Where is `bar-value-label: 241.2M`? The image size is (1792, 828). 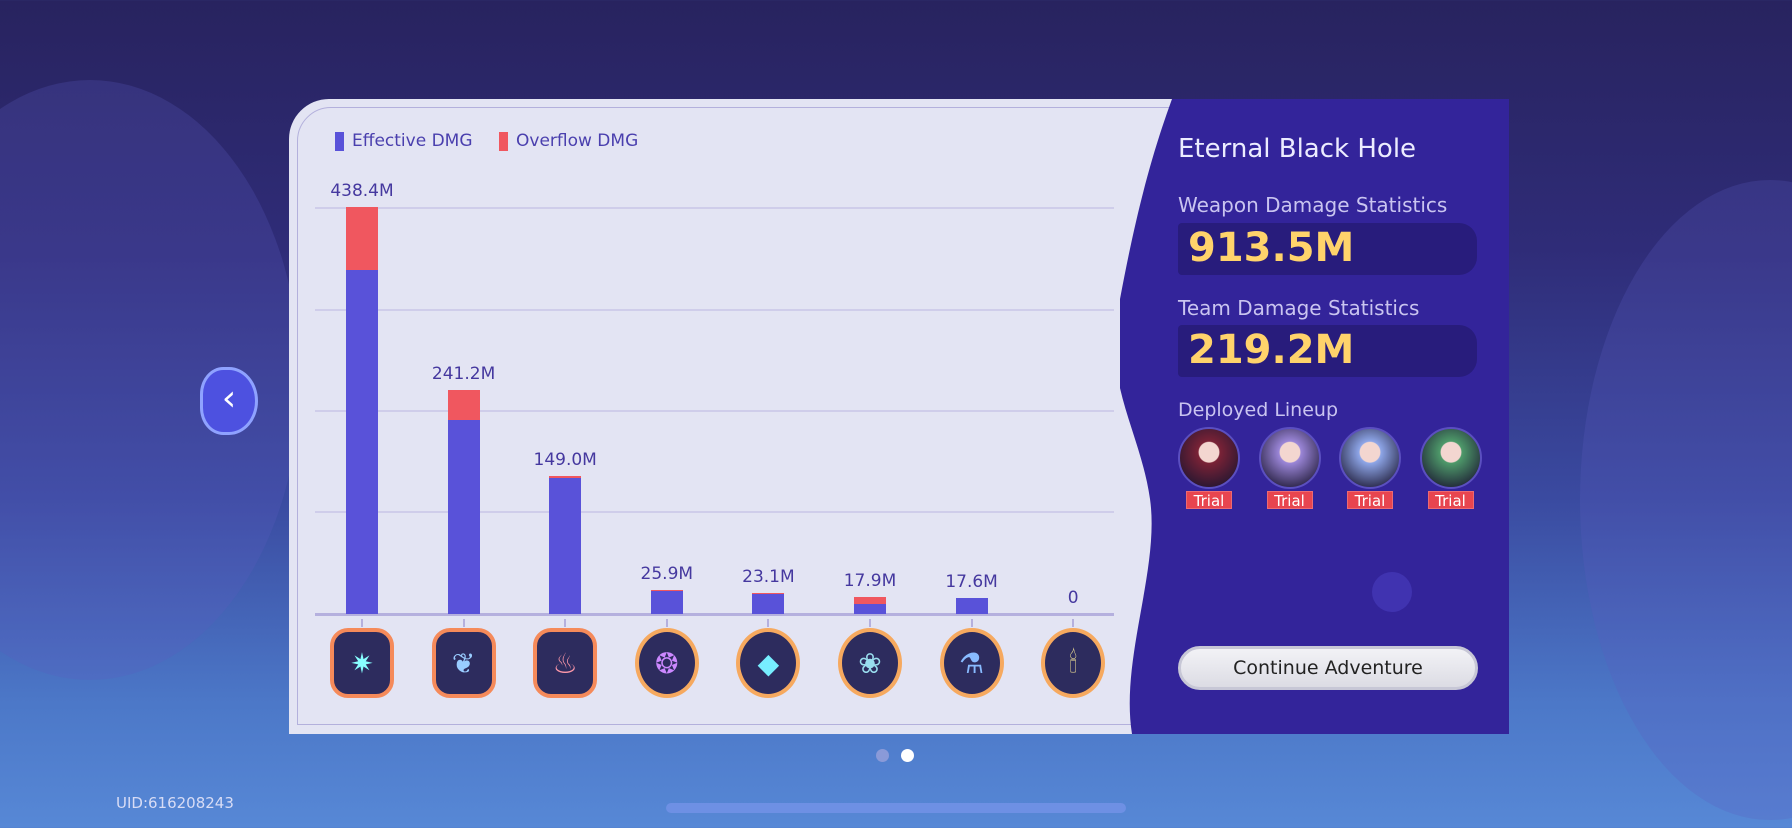 bar-value-label: 241.2M is located at coordinates (463, 374).